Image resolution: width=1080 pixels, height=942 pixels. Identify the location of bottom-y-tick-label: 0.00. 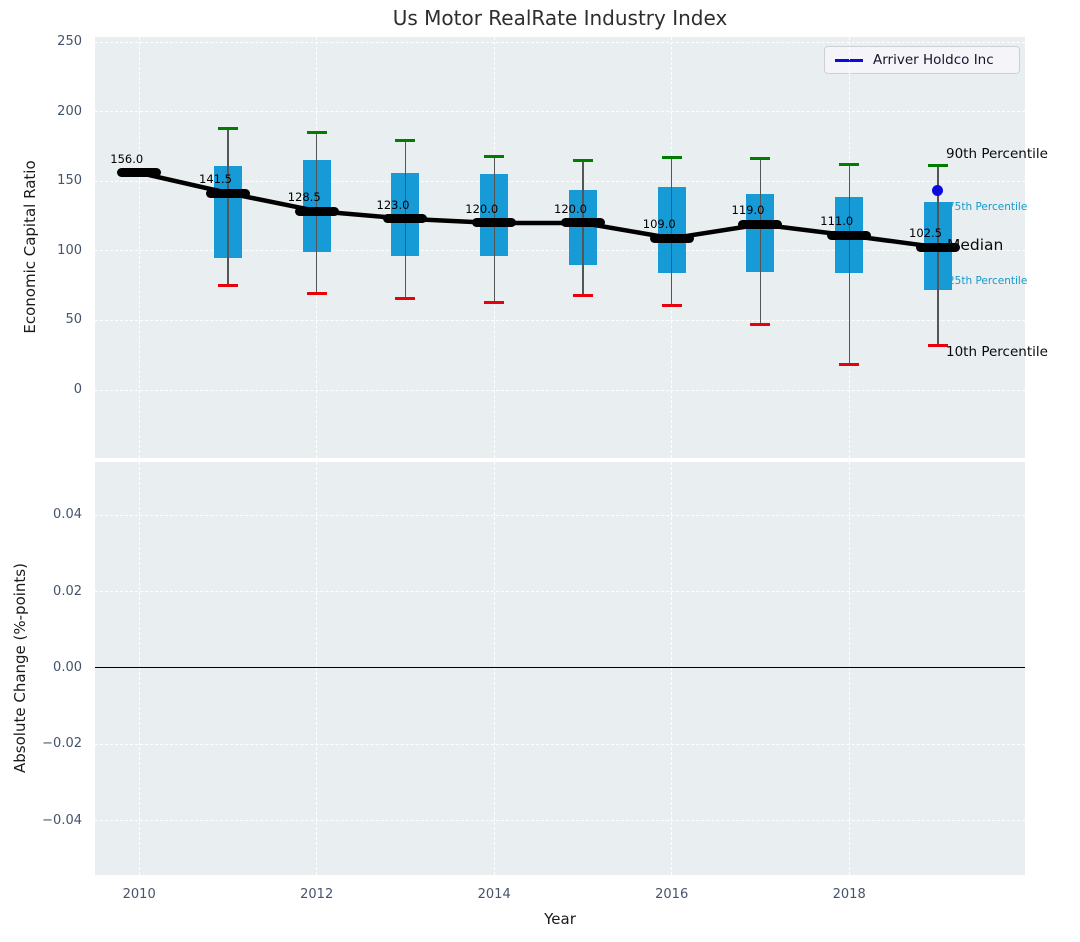
(67, 667).